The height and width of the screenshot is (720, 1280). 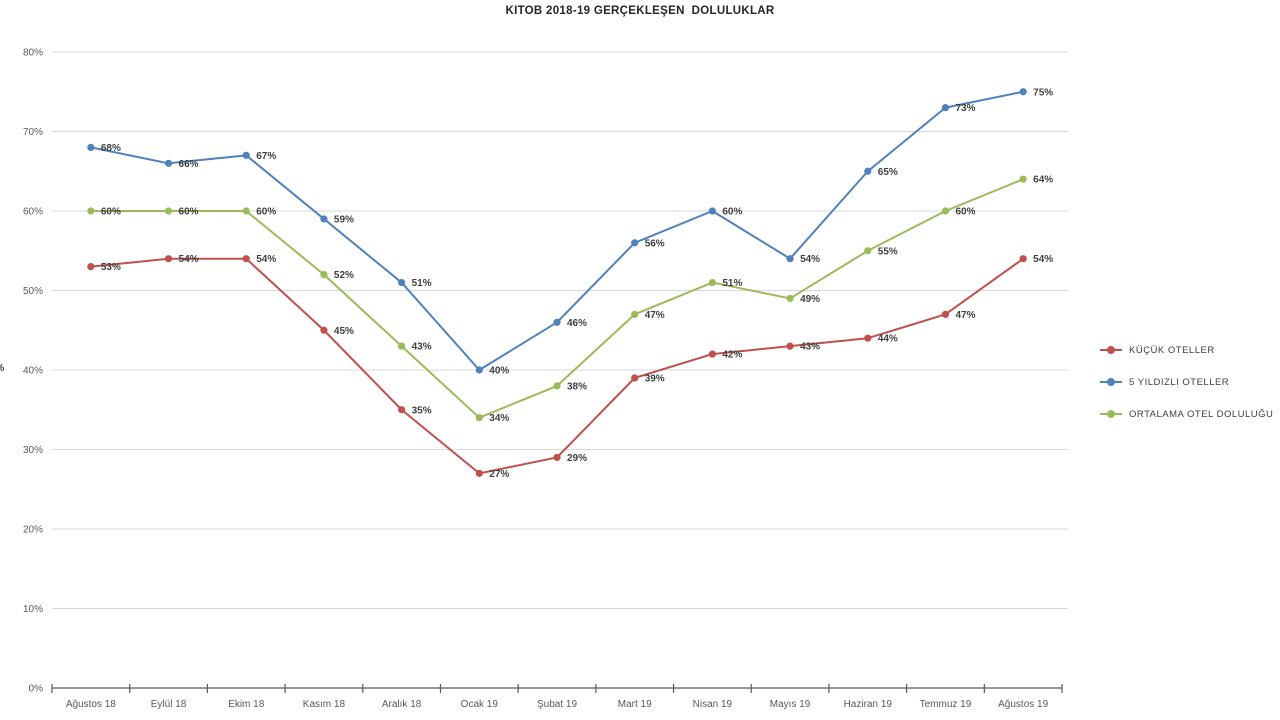 What do you see at coordinates (266, 156) in the screenshot?
I see `data-label: 67%` at bounding box center [266, 156].